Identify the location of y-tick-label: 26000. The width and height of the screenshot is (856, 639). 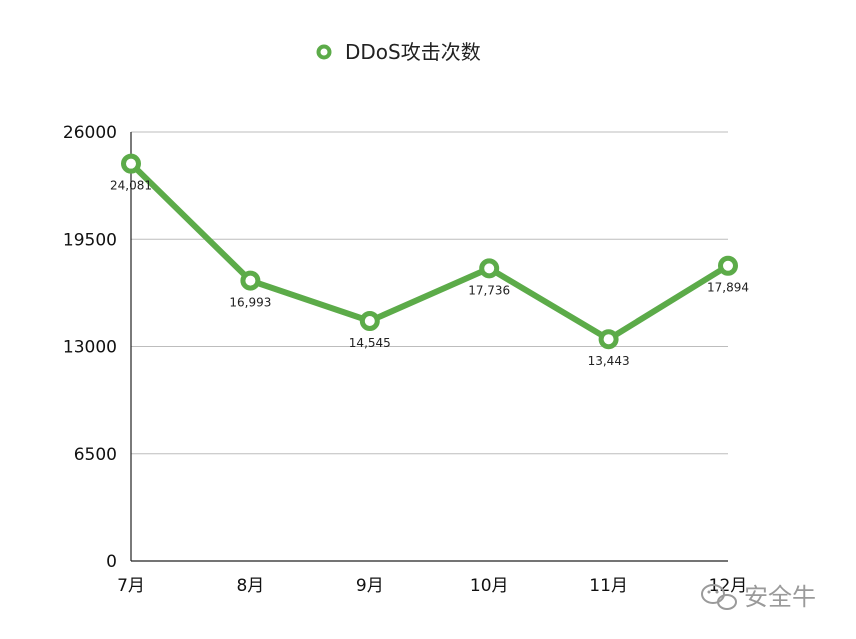
(90, 133).